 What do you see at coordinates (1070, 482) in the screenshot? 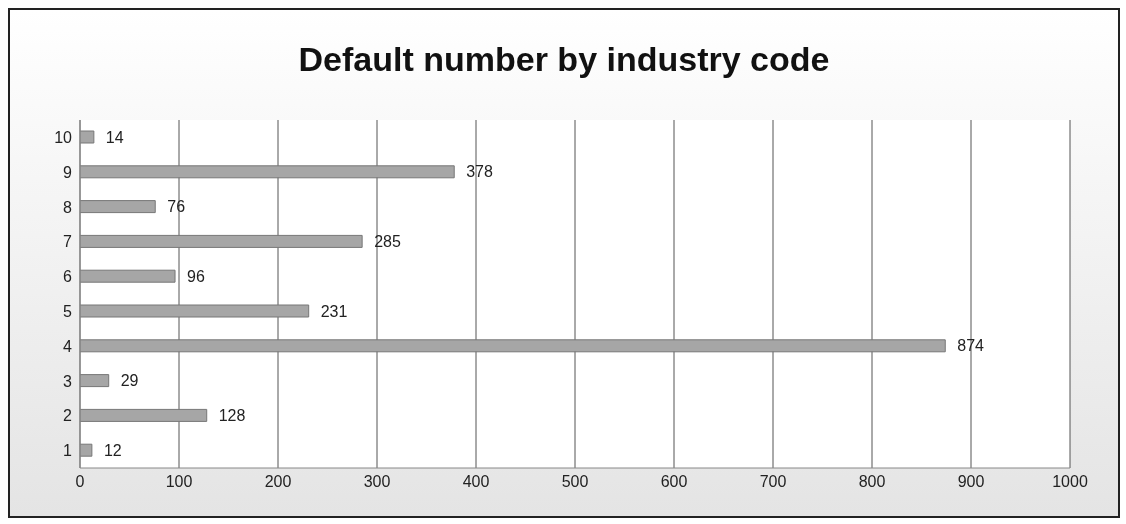
I see `x-tick-label: 1000` at bounding box center [1070, 482].